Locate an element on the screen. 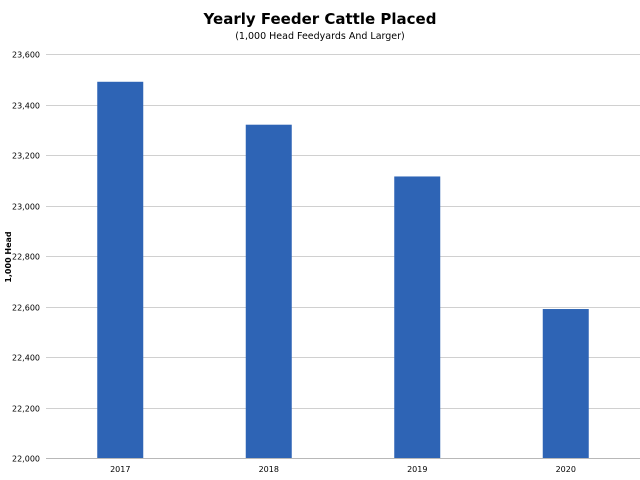  y-tick-label: 22,400 is located at coordinates (26, 358).